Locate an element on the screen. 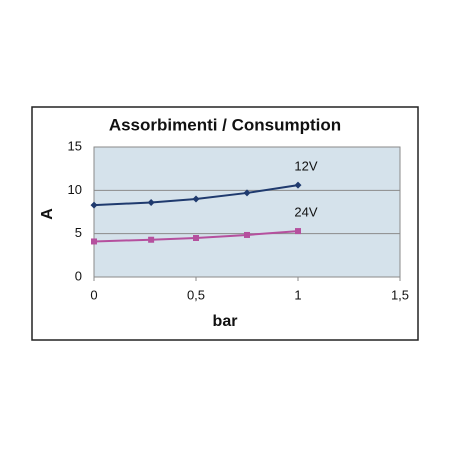 The width and height of the screenshot is (450, 450). y-tick-label: 0 is located at coordinates (78, 275).